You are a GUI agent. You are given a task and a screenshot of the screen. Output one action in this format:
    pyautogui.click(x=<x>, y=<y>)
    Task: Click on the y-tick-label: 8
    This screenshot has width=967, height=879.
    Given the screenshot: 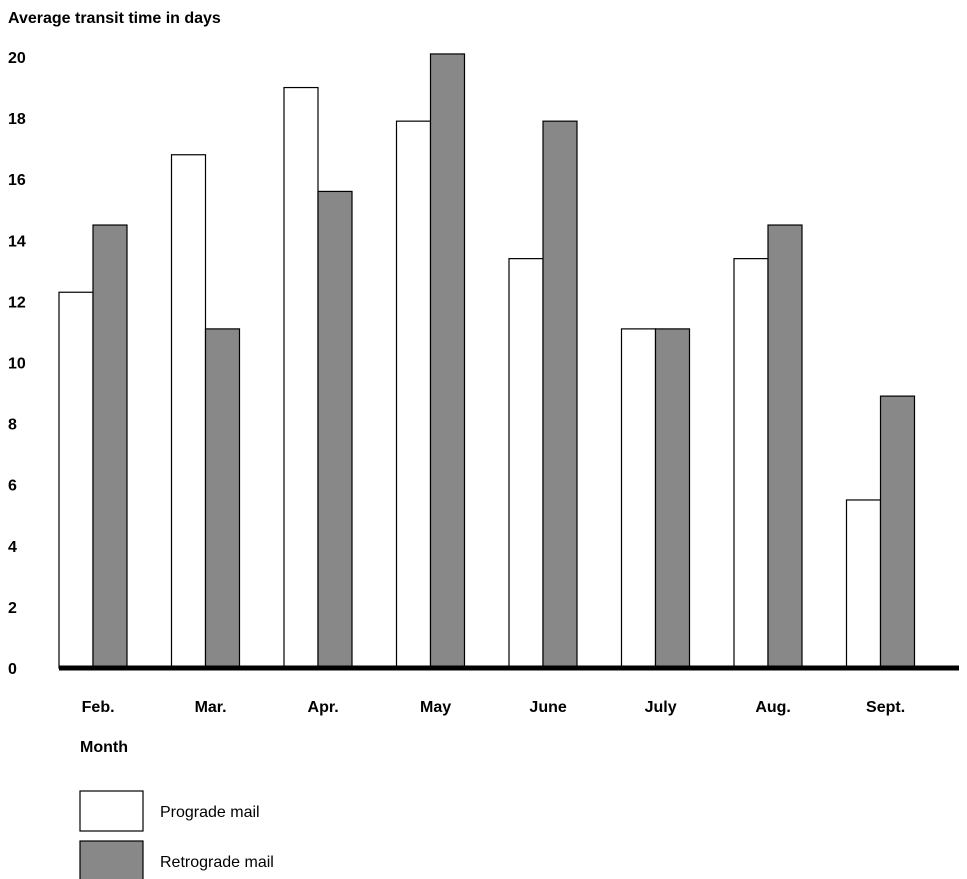 What is the action you would take?
    pyautogui.click(x=12, y=425)
    